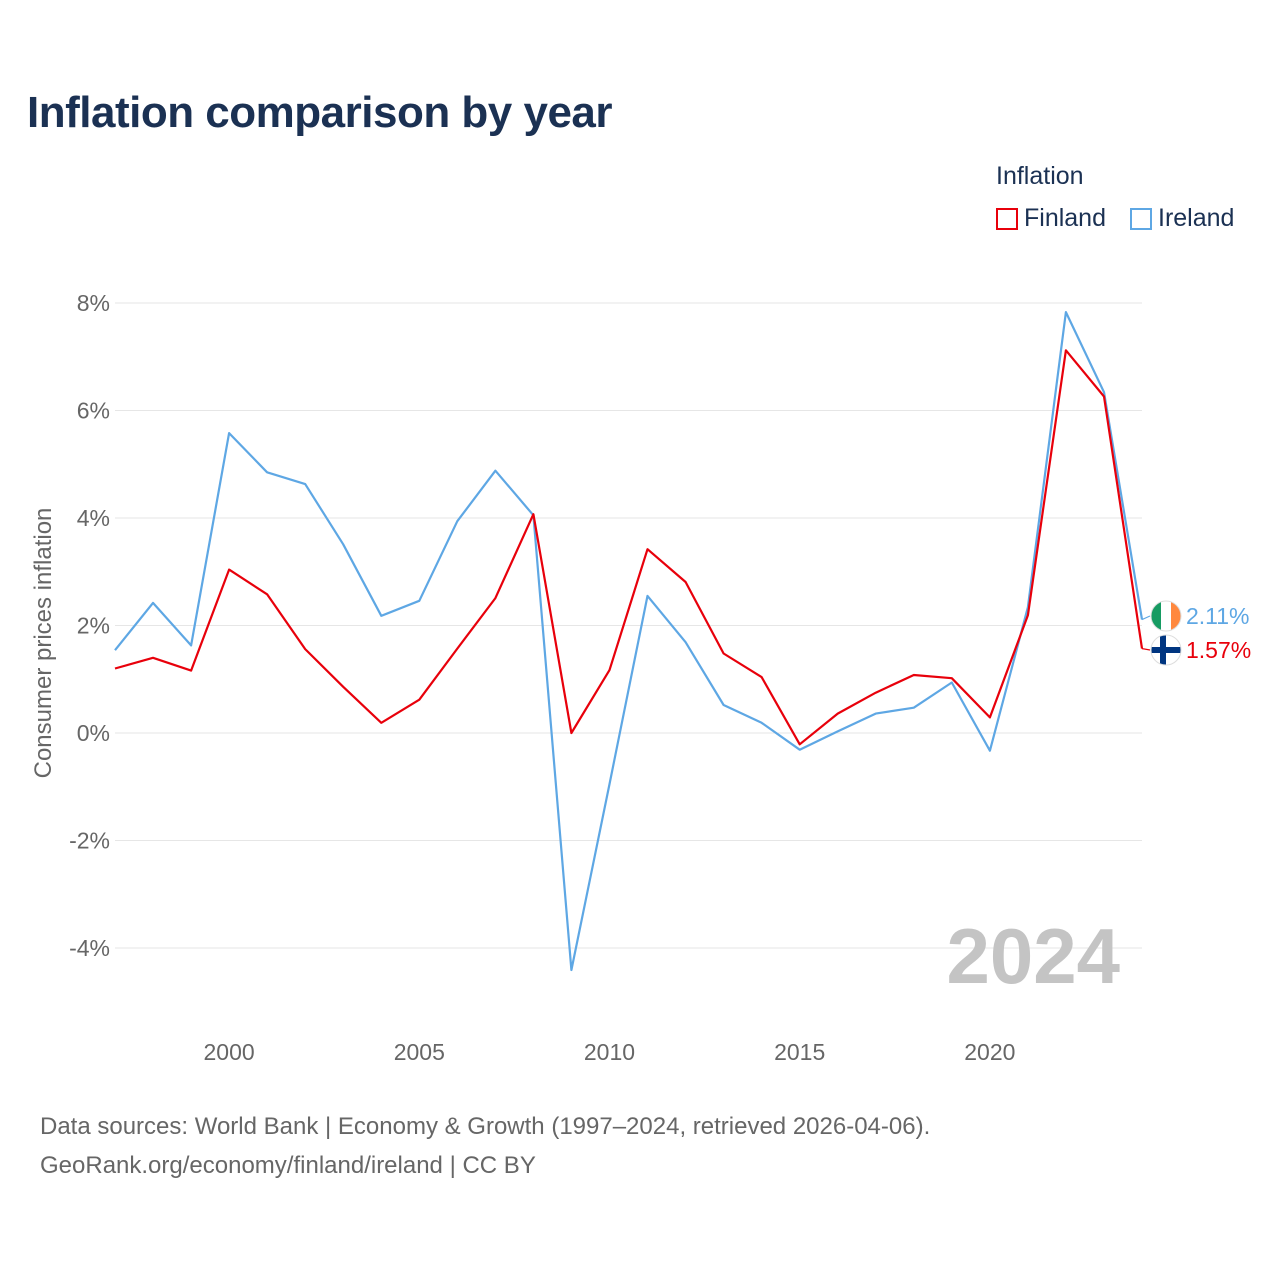 The width and height of the screenshot is (1280, 1280). I want to click on y-tick-label: 2%, so click(93, 626).